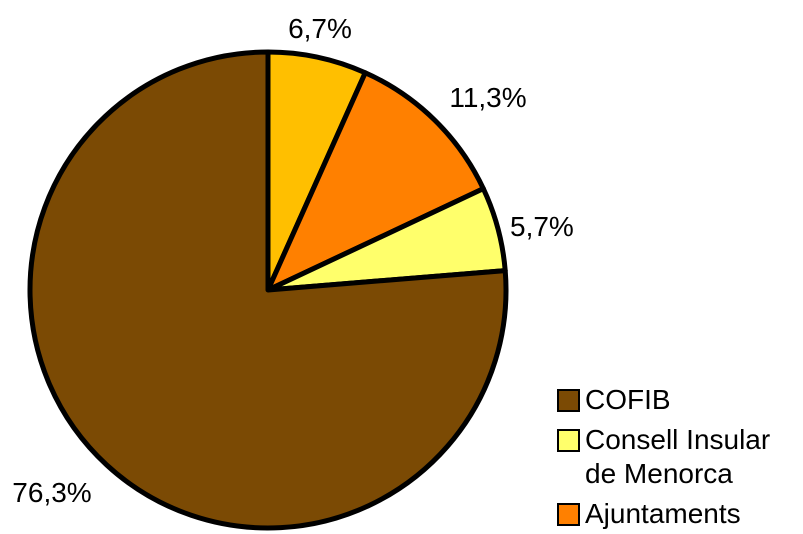  I want to click on slice-value-label-4: 76,3%, so click(51, 492).